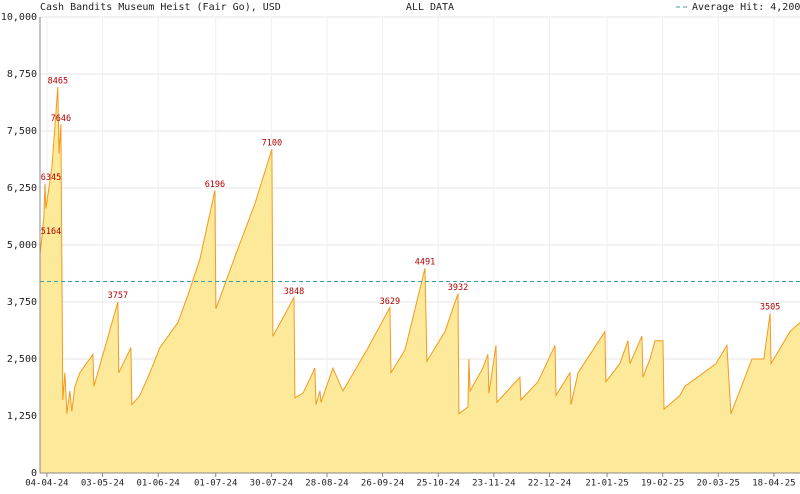 The image size is (800, 494). Describe the element at coordinates (425, 263) in the screenshot. I see `data-label: 4491` at that location.